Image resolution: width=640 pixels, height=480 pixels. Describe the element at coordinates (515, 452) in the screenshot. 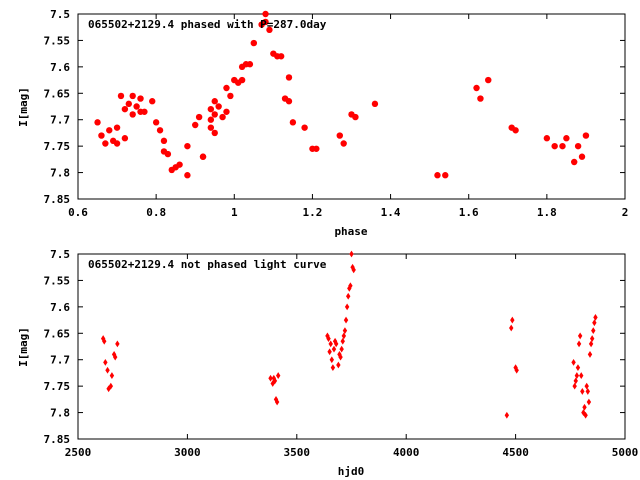

I see `x-tick-label: 4500` at that location.